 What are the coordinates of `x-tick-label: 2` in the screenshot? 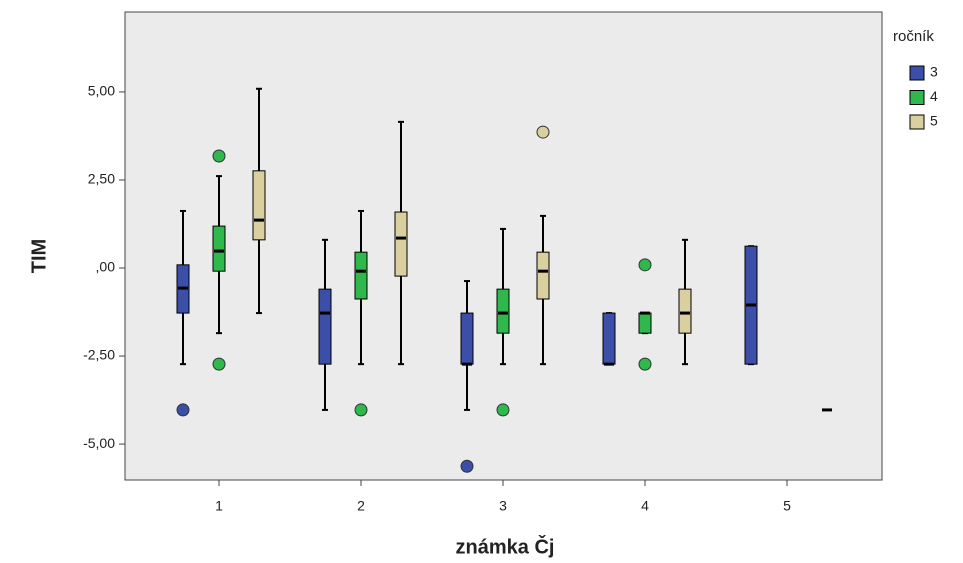 It's located at (361, 506).